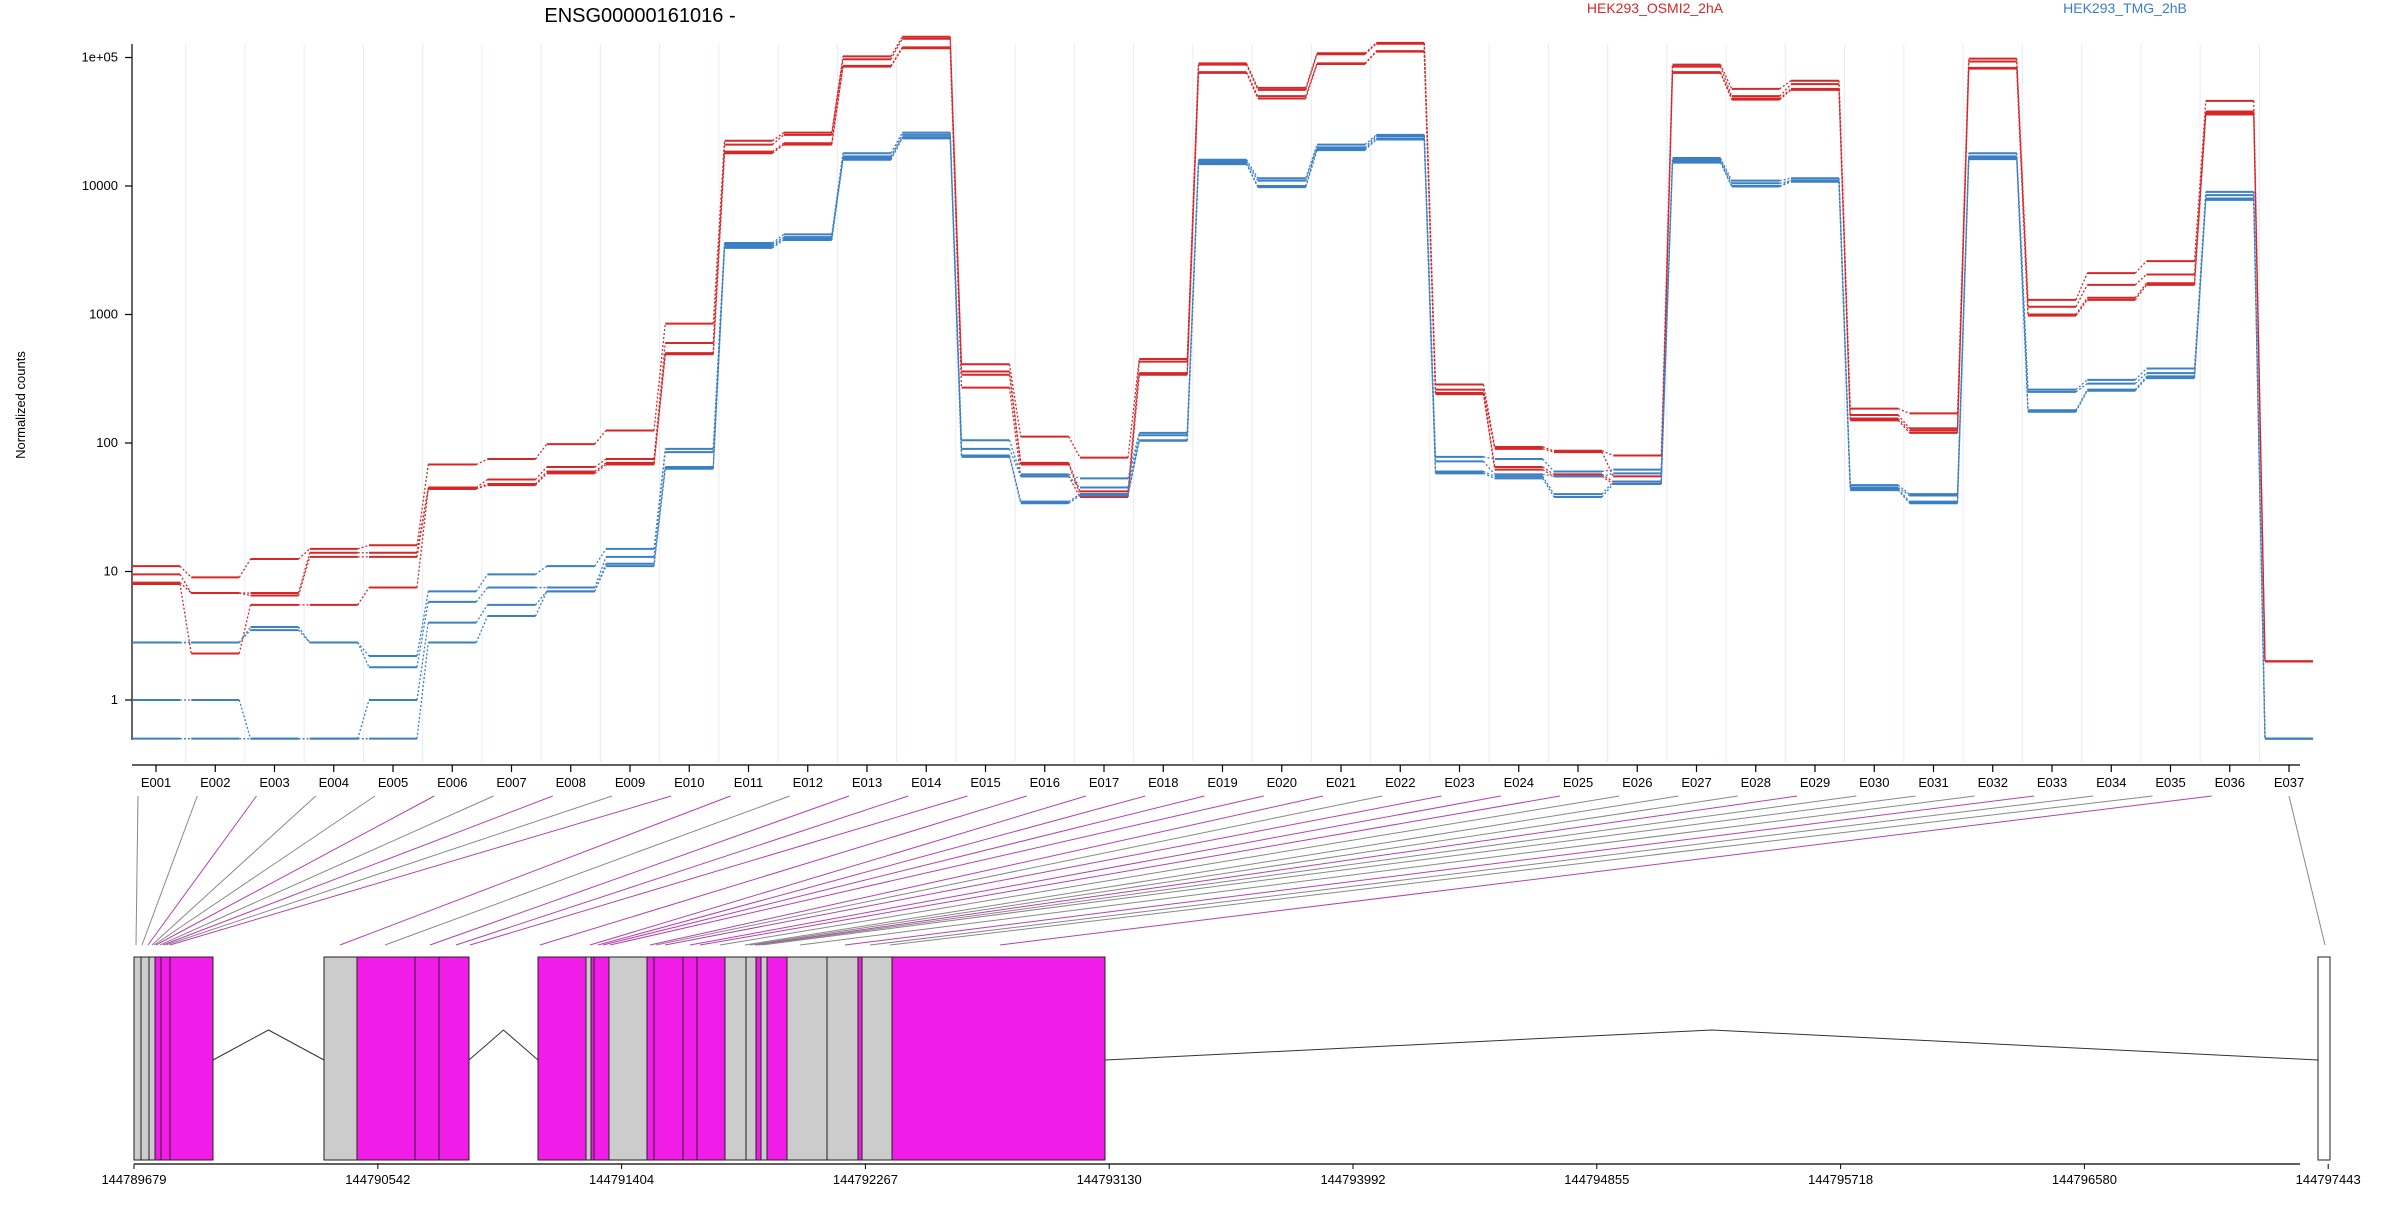  I want to click on x-tick-label: E007, so click(511, 782).